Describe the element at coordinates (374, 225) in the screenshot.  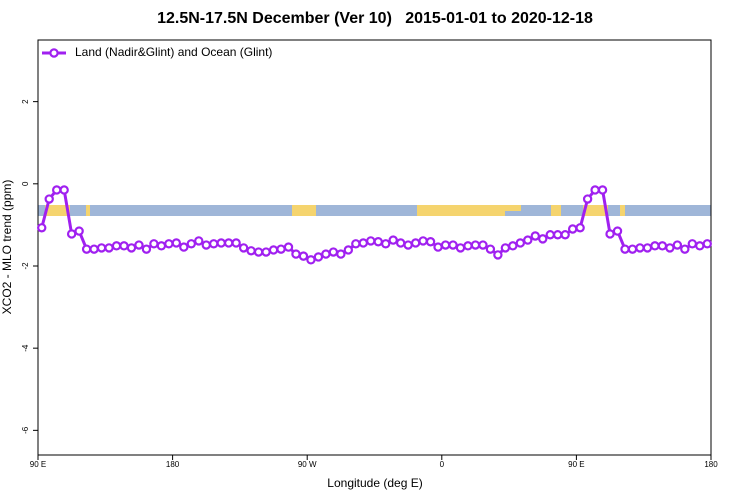
I see `series-line` at that location.